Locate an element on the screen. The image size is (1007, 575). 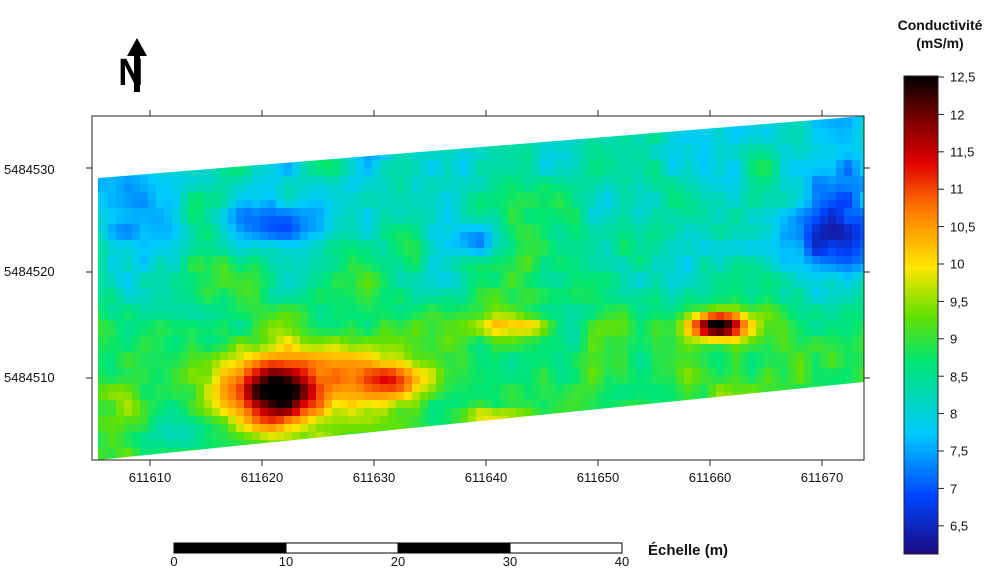
scale-tick-label: 40 is located at coordinates (622, 561).